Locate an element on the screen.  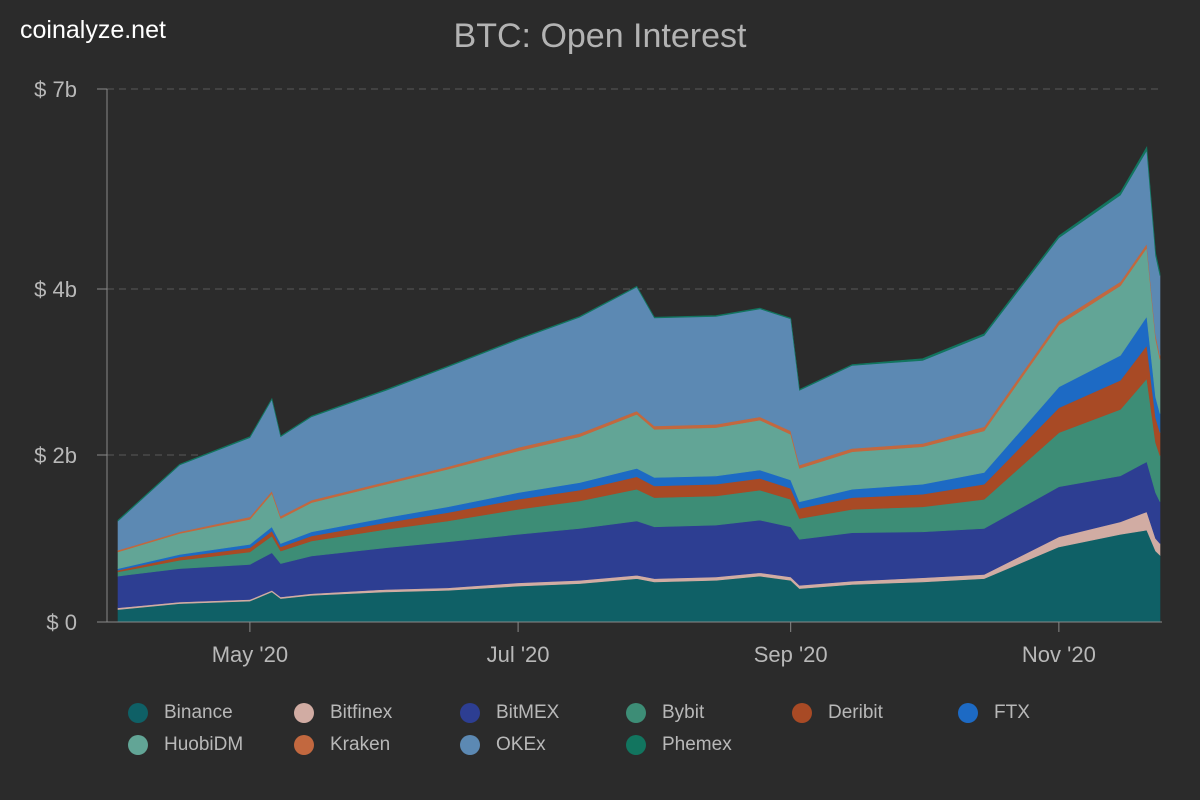
legend-item-kraken: Kraken is located at coordinates (377, 745).